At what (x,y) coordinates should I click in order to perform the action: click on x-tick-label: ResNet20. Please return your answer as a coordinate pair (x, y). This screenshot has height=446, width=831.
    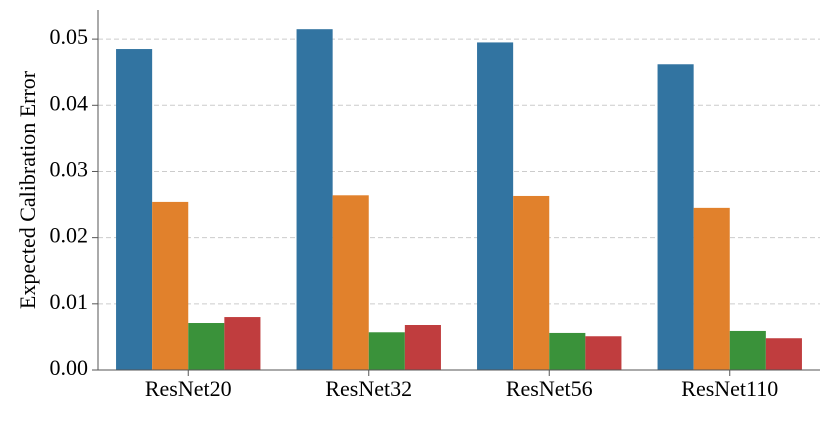
    Looking at the image, I should click on (188, 388).